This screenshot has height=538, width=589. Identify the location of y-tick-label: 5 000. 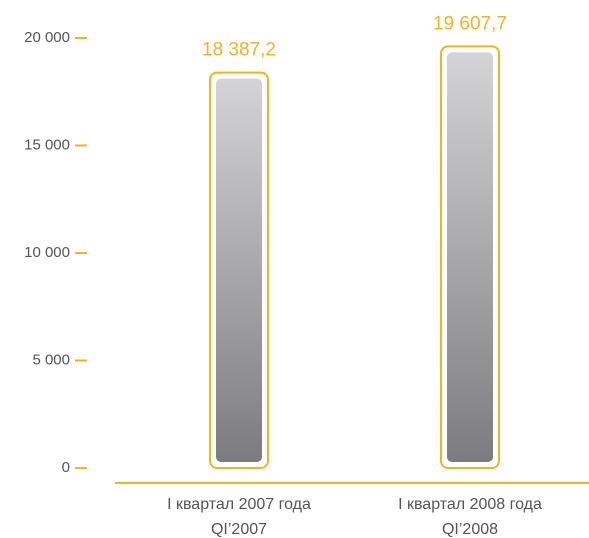
(51, 359).